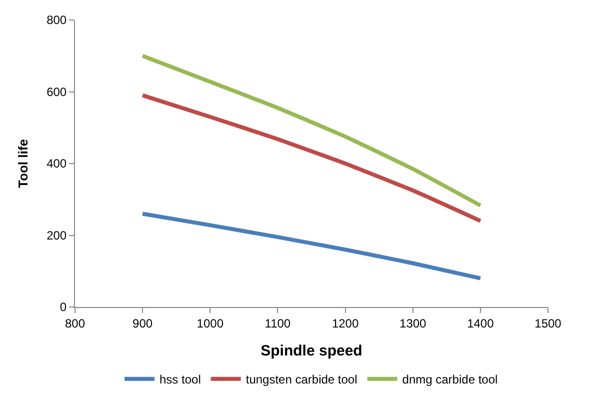  I want to click on y-tick-label: 200, so click(56, 235).